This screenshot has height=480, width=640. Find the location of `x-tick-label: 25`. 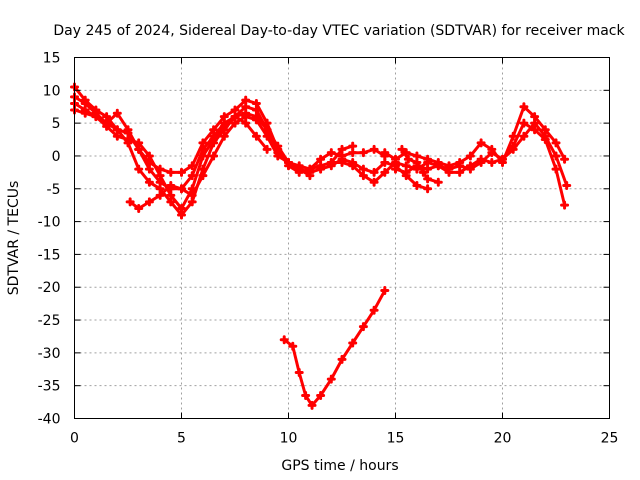

x-tick-label: 25 is located at coordinates (610, 439).